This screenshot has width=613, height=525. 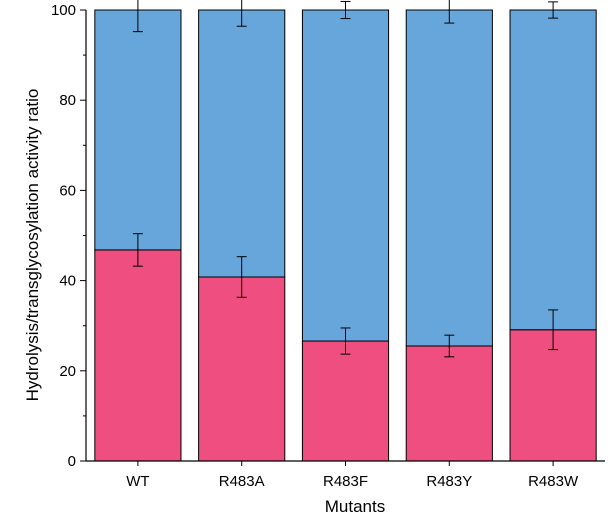 What do you see at coordinates (137, 481) in the screenshot?
I see `x-tick-label-wt: WT` at bounding box center [137, 481].